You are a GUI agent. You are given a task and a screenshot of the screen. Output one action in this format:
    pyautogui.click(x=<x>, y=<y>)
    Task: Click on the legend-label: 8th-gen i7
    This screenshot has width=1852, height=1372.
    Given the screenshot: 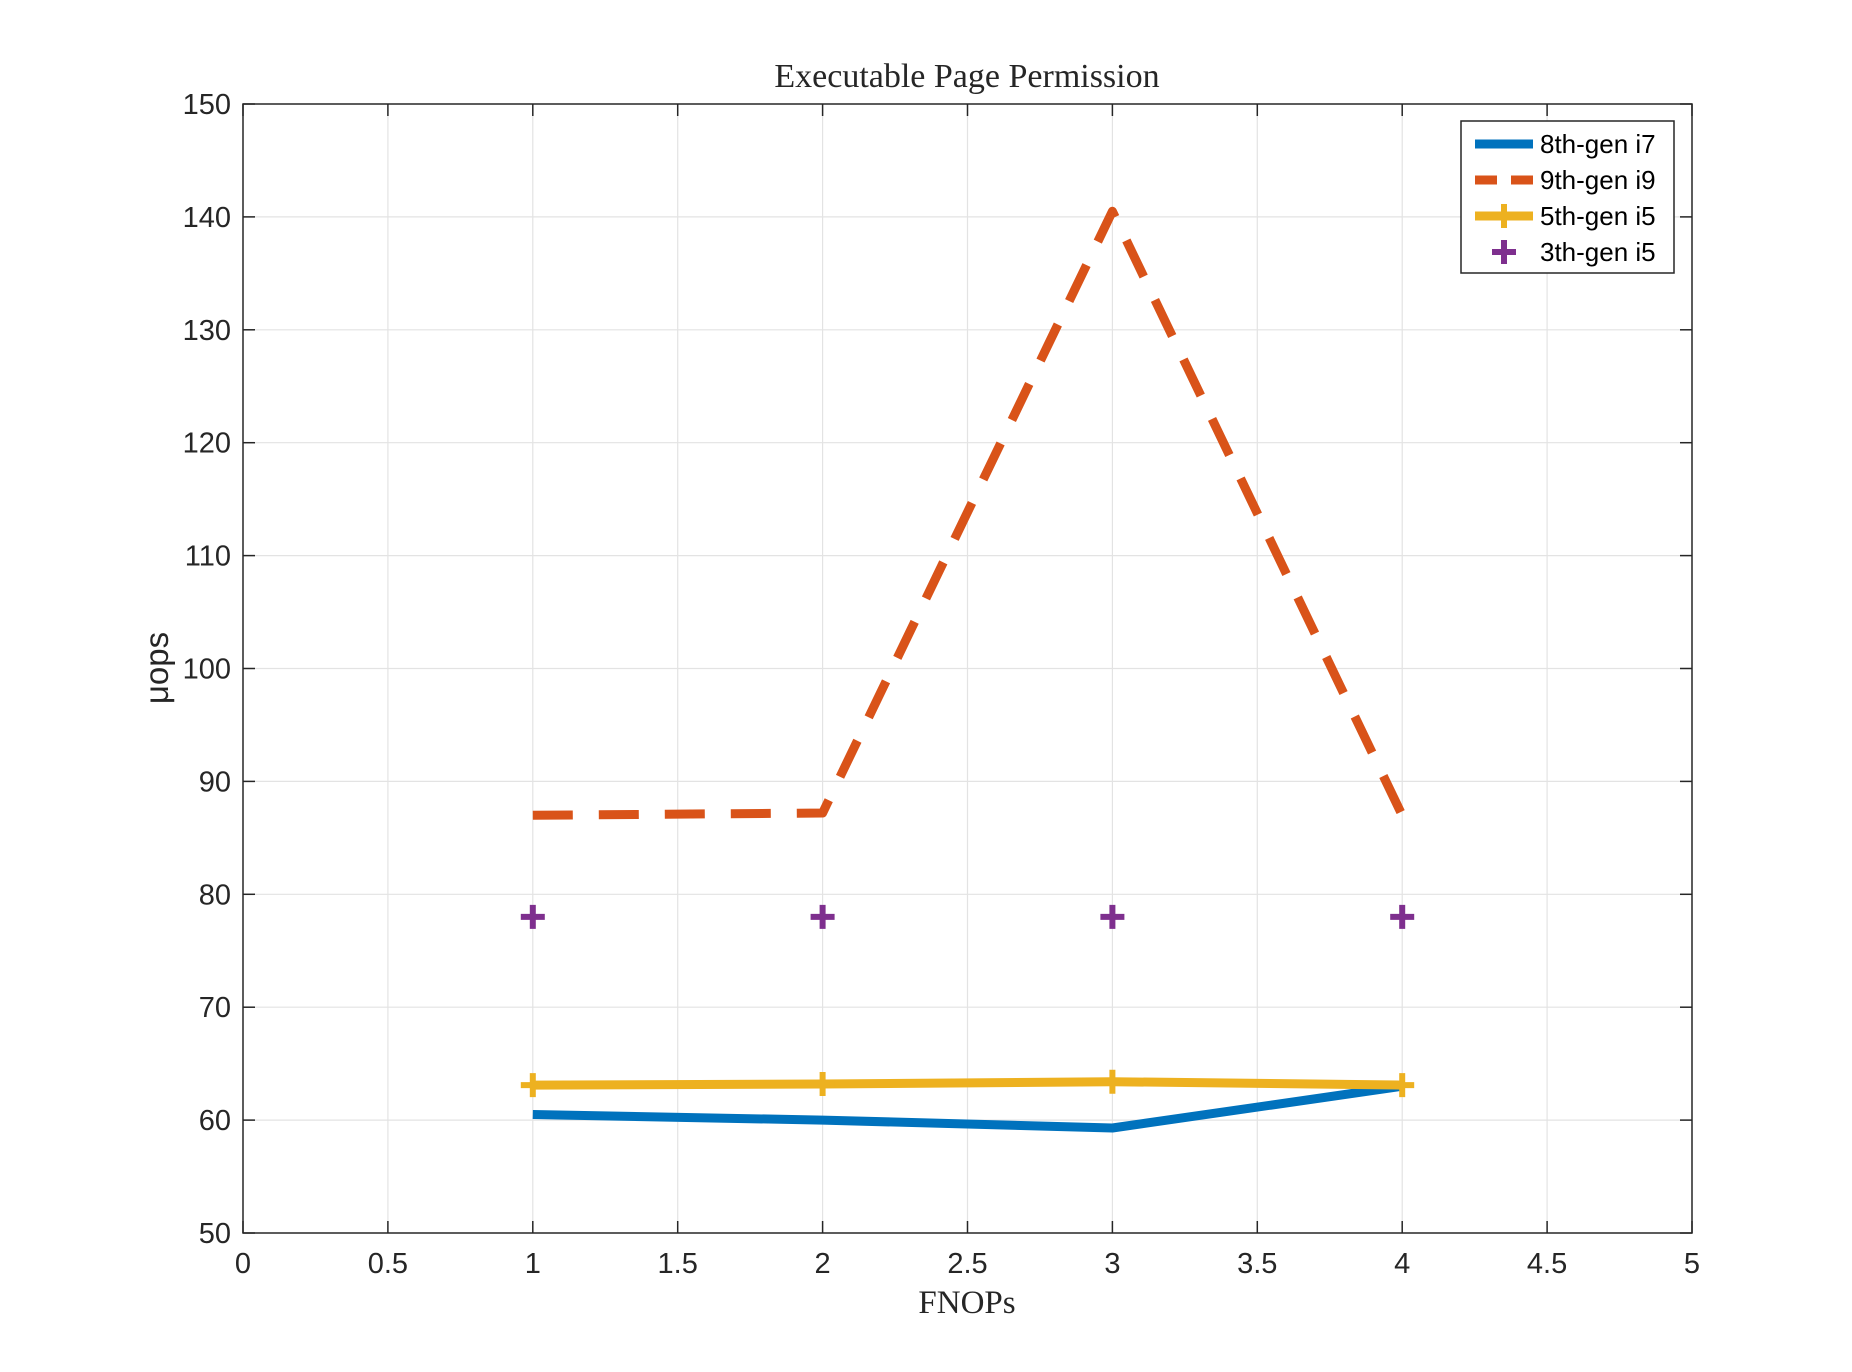 What is the action you would take?
    pyautogui.click(x=1598, y=144)
    